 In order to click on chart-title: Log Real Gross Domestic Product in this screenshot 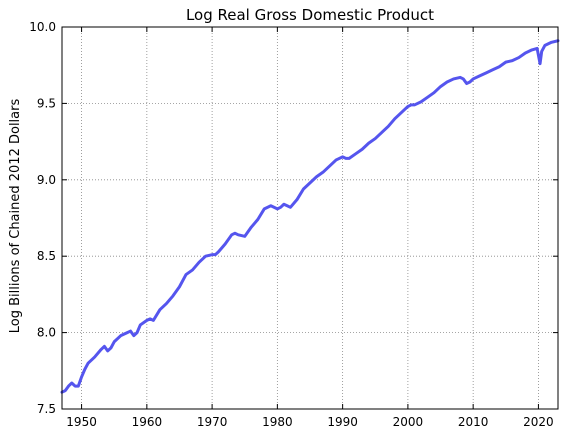, I will do `click(310, 15)`.